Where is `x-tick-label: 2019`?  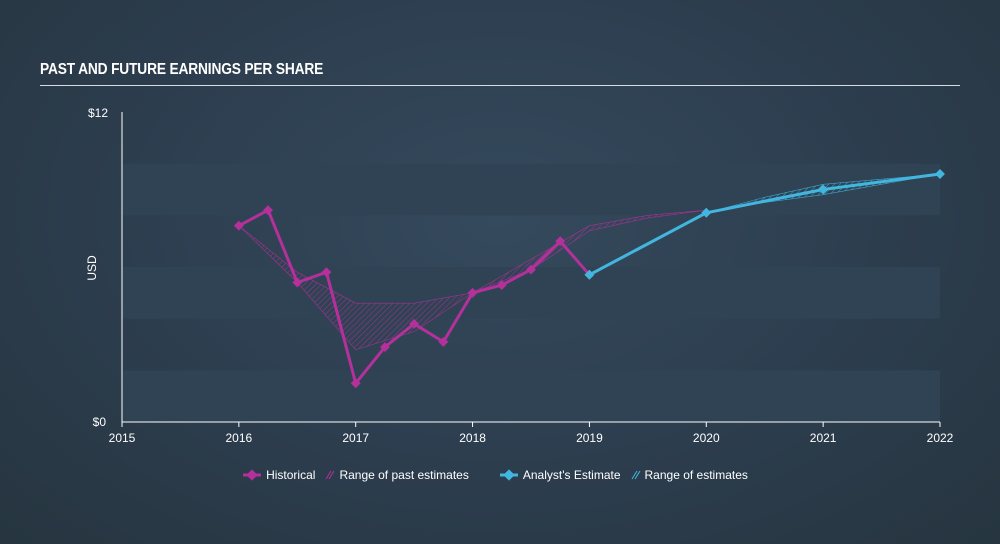
x-tick-label: 2019 is located at coordinates (589, 438).